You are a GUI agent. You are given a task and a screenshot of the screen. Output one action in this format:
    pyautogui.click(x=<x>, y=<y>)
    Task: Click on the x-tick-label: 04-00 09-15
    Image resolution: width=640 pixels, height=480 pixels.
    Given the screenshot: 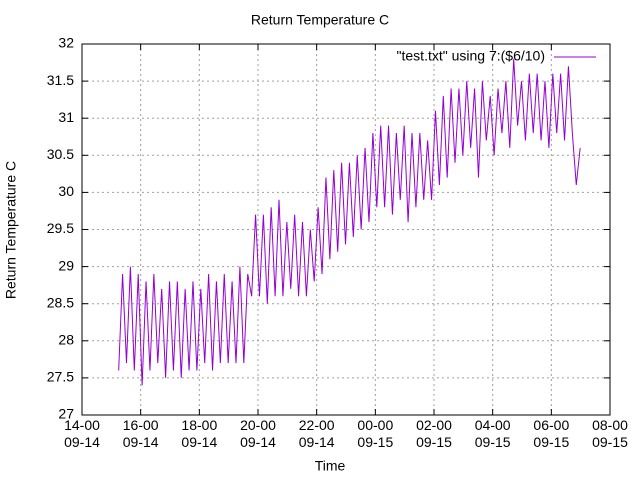 What is the action you would take?
    pyautogui.click(x=492, y=433)
    